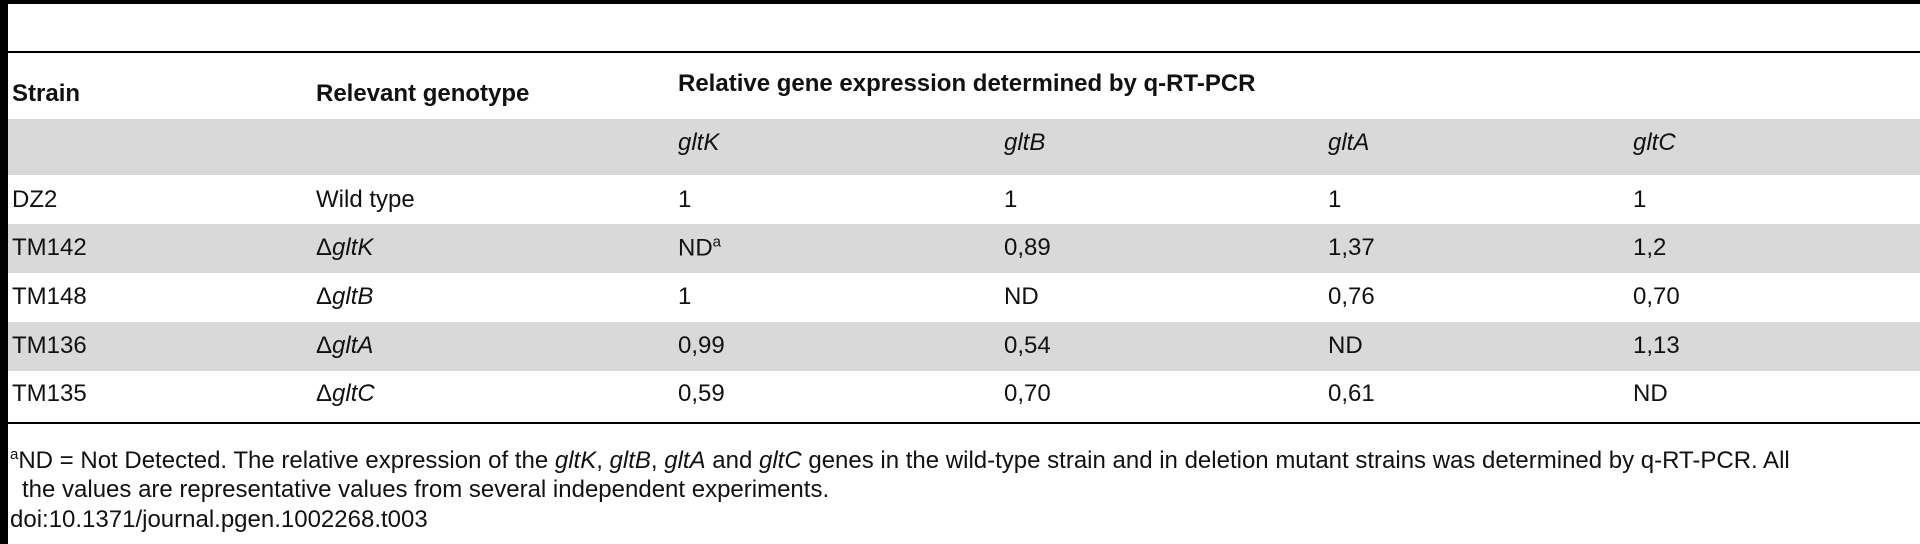 Image resolution: width=1920 pixels, height=544 pixels. I want to click on strain: TM142, so click(49, 247).